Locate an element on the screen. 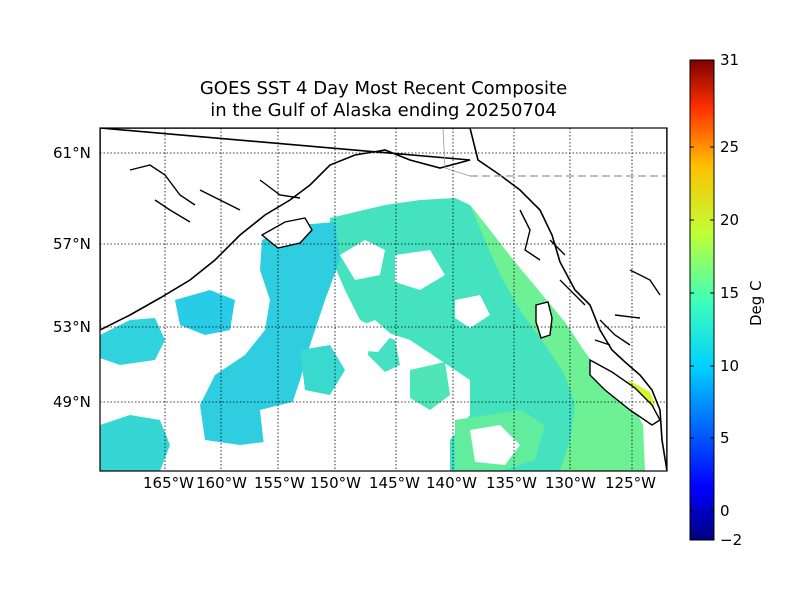 Image resolution: width=800 pixels, height=600 pixels. haida-gwaii is located at coordinates (544, 320).